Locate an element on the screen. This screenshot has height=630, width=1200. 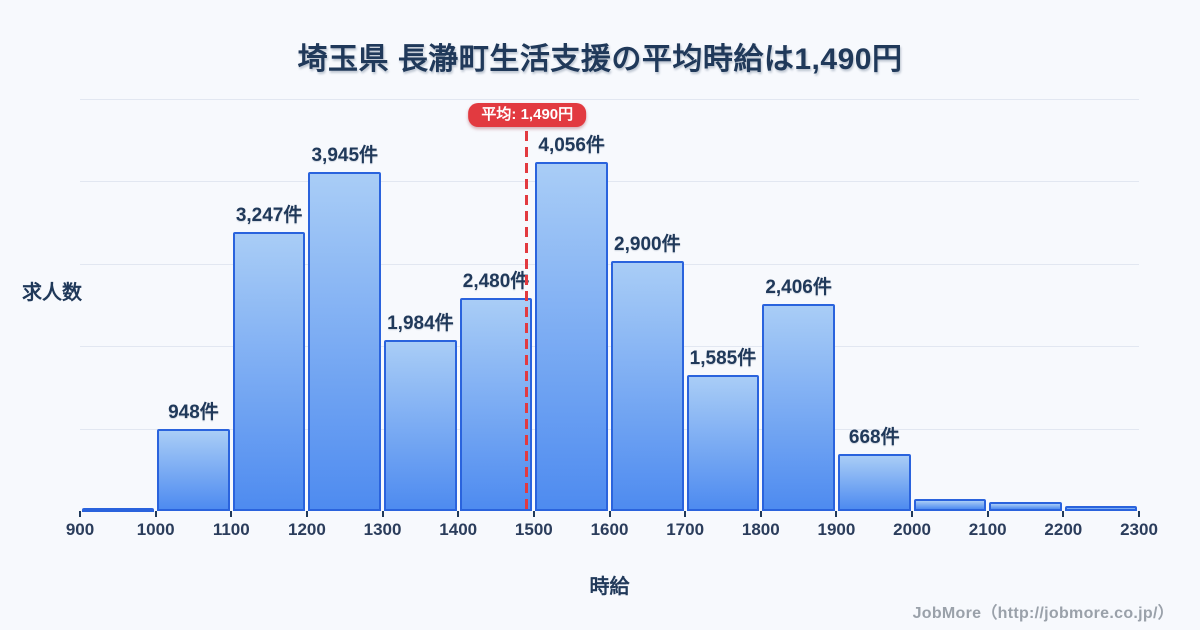
footer-credit: JobMore（http://jobmore.co.jp/） is located at coordinates (1043, 613).